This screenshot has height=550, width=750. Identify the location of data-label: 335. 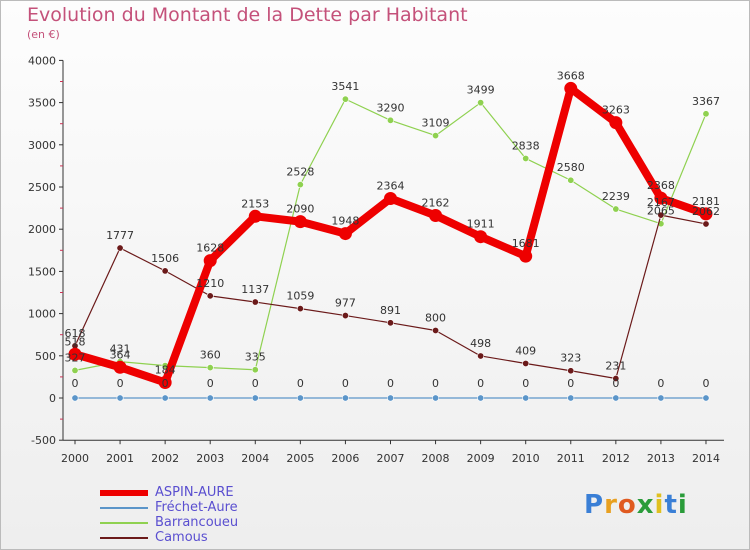
(255, 357).